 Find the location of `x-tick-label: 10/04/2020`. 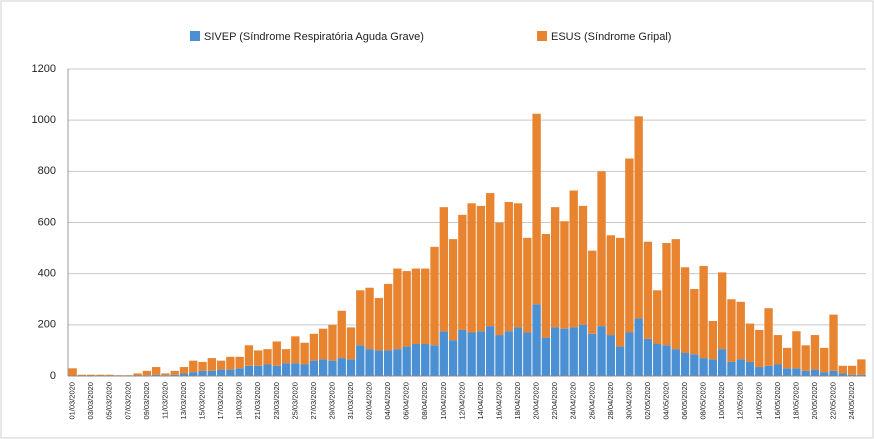

x-tick-label: 10/04/2020 is located at coordinates (443, 401).